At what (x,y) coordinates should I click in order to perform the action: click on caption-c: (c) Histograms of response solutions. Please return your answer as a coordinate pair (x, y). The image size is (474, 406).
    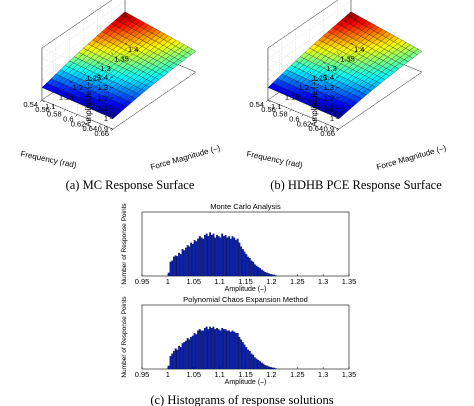
    Looking at the image, I should click on (241, 399).